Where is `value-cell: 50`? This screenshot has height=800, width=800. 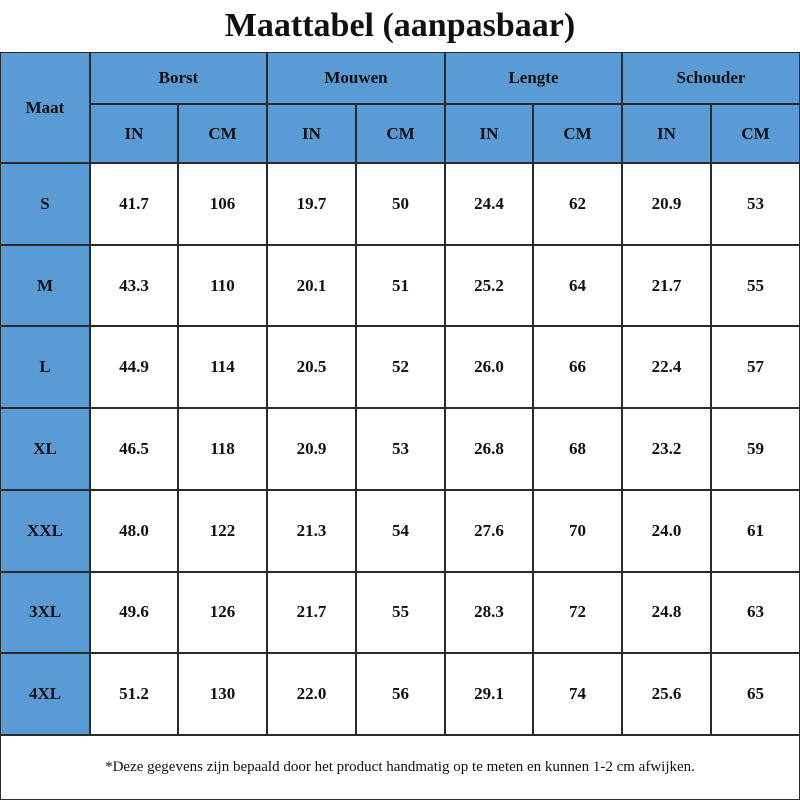
value-cell: 50 is located at coordinates (400, 204).